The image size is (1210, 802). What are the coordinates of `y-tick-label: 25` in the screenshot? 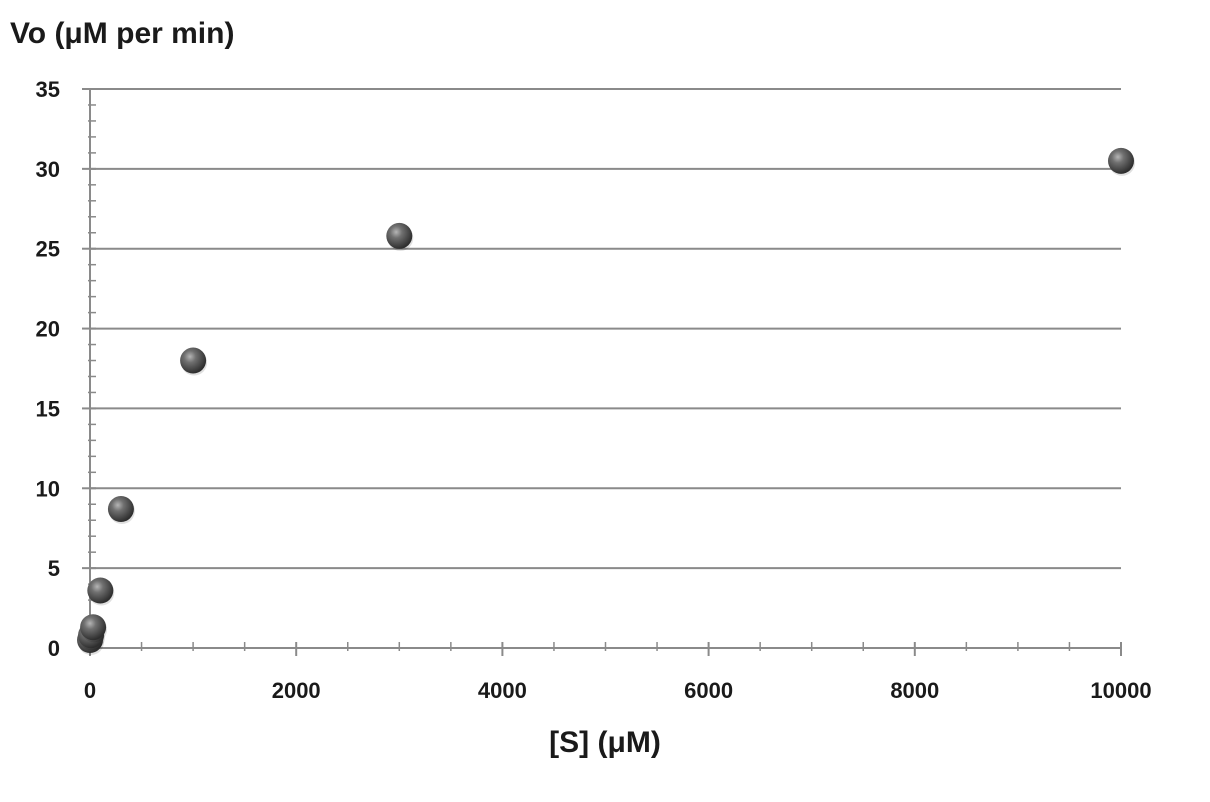 It's located at (48, 249).